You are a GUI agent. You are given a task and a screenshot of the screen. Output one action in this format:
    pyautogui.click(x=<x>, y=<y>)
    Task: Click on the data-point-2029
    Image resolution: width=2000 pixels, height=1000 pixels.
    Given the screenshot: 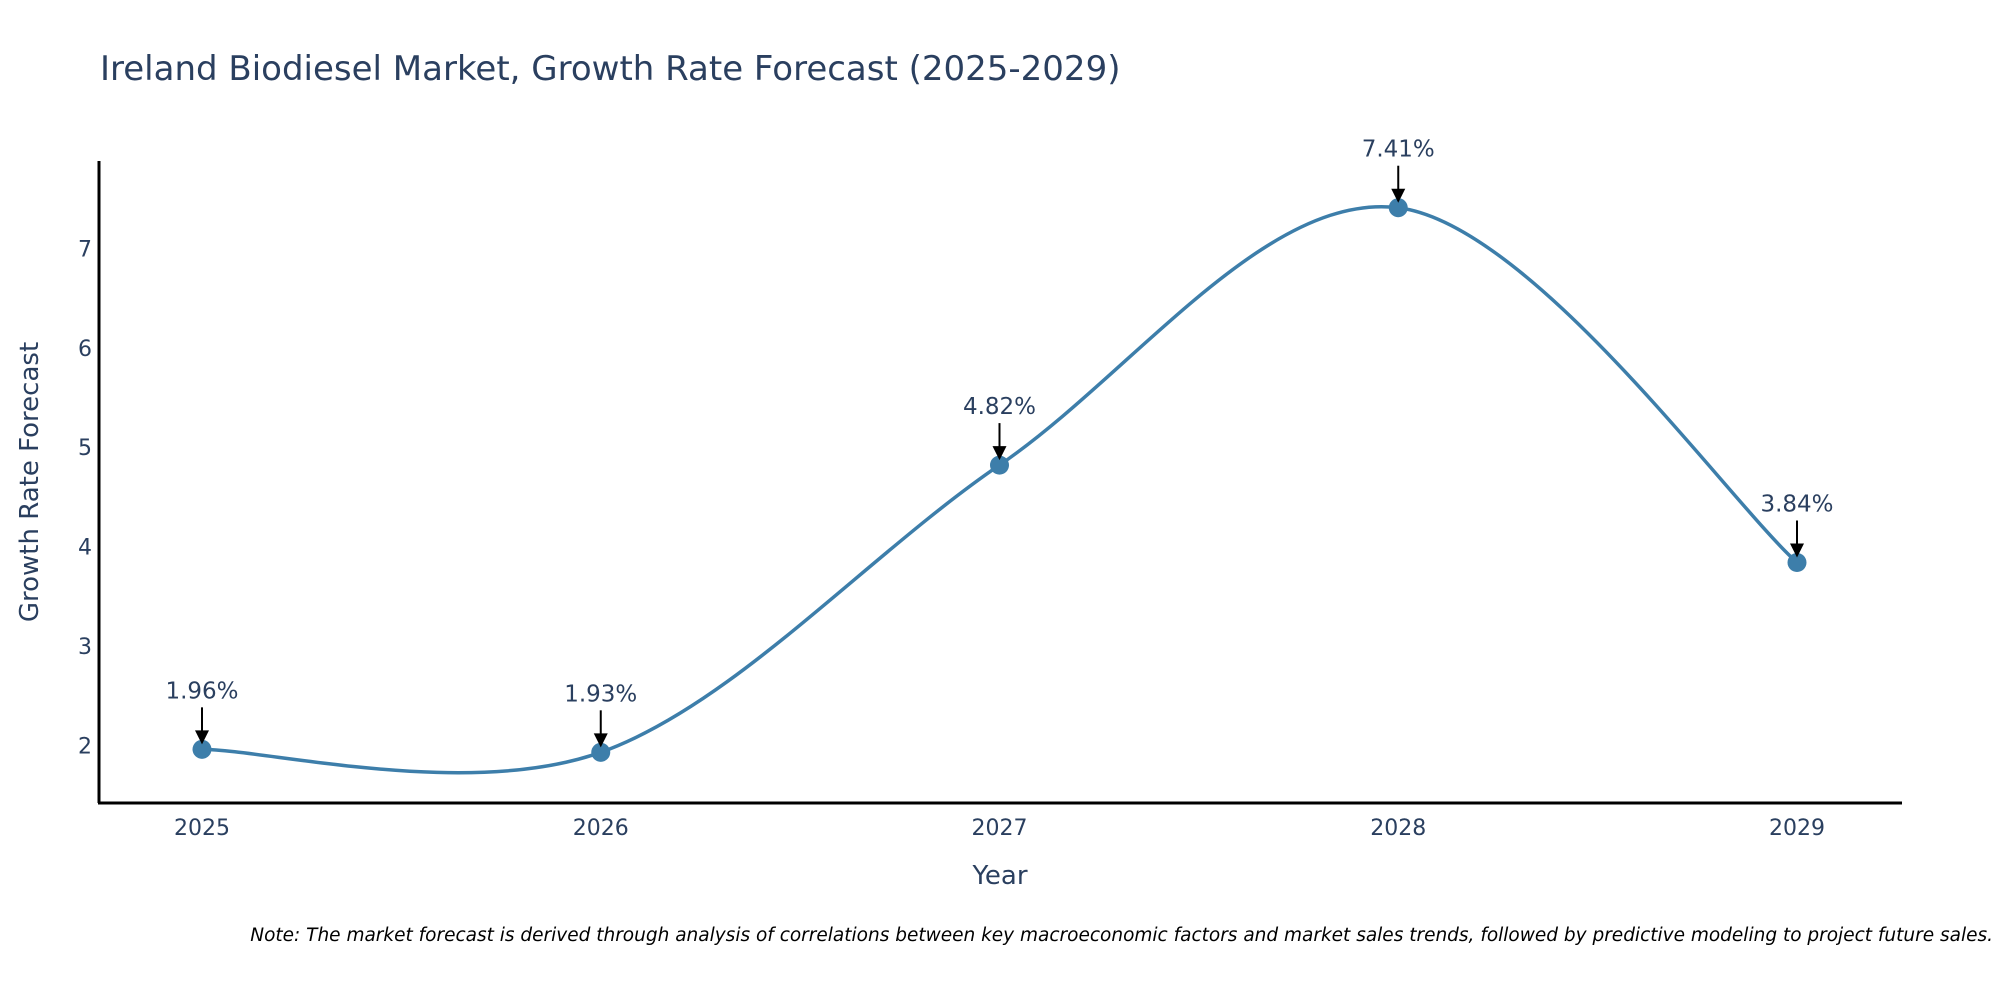 What is the action you would take?
    pyautogui.click(x=1797, y=562)
    